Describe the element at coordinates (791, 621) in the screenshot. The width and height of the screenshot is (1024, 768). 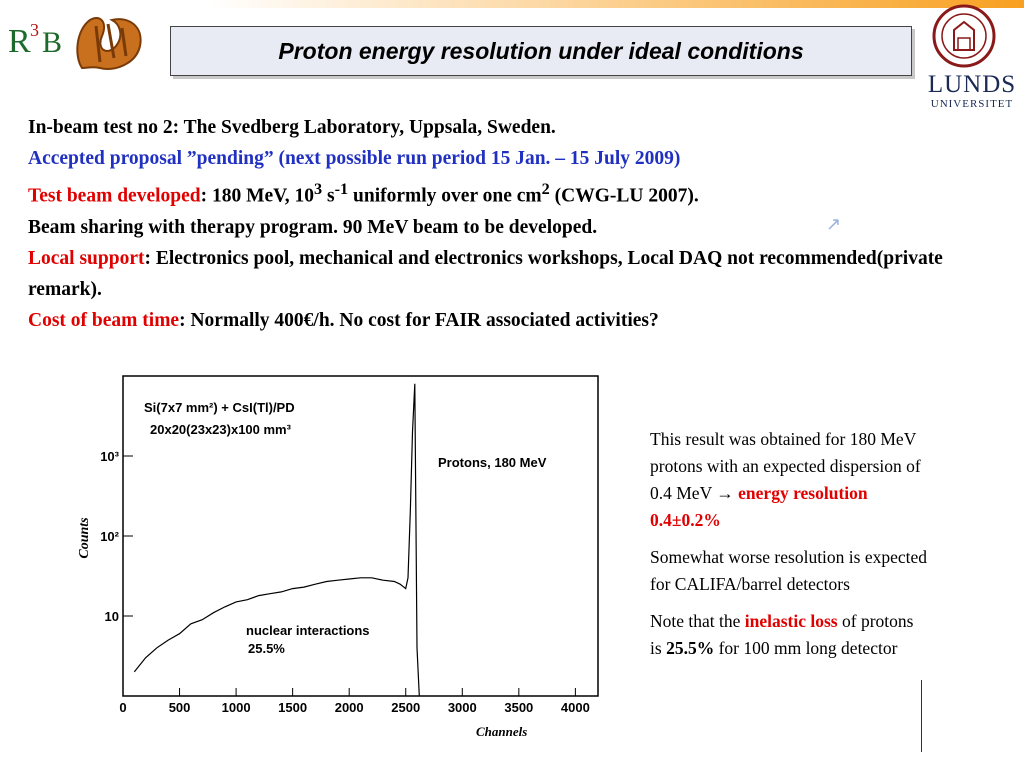
I see `note-inelastic-highlight: inelastic loss` at that location.